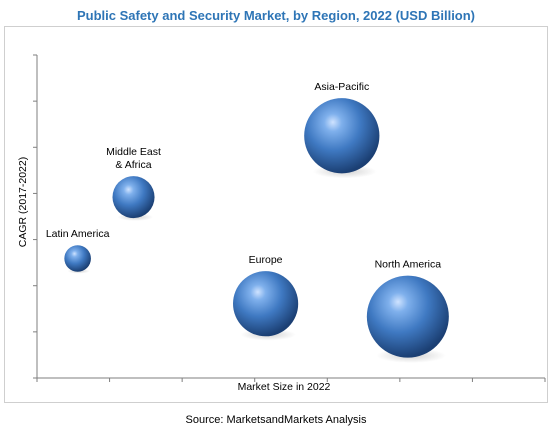  Describe the element at coordinates (407, 316) in the screenshot. I see `bubble-north-america` at that location.